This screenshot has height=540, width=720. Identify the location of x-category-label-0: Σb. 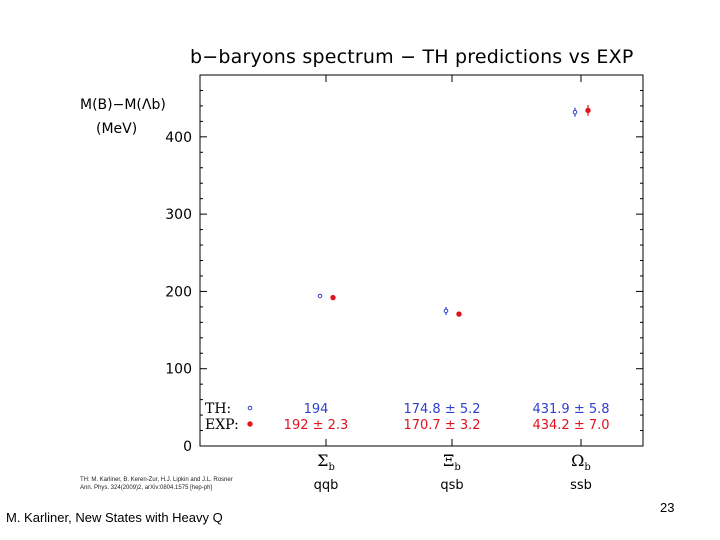
(326, 462).